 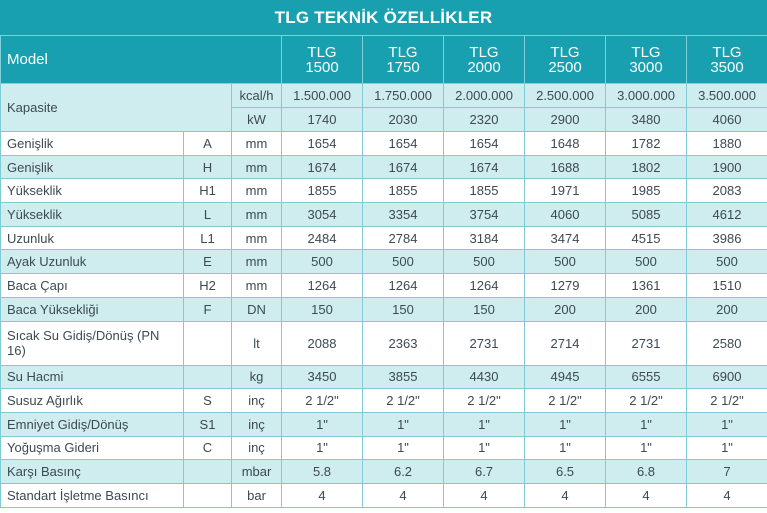 I want to click on value-cell: 6.8, so click(x=646, y=471).